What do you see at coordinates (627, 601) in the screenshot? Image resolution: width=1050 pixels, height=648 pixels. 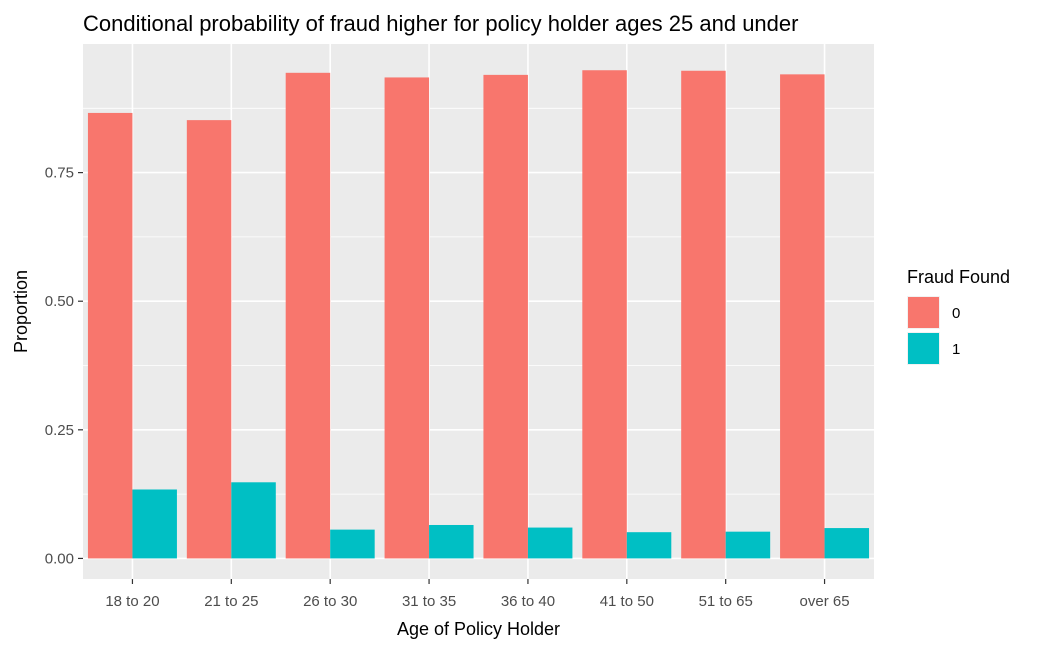 I see `x-tick-label: 41 to 50` at bounding box center [627, 601].